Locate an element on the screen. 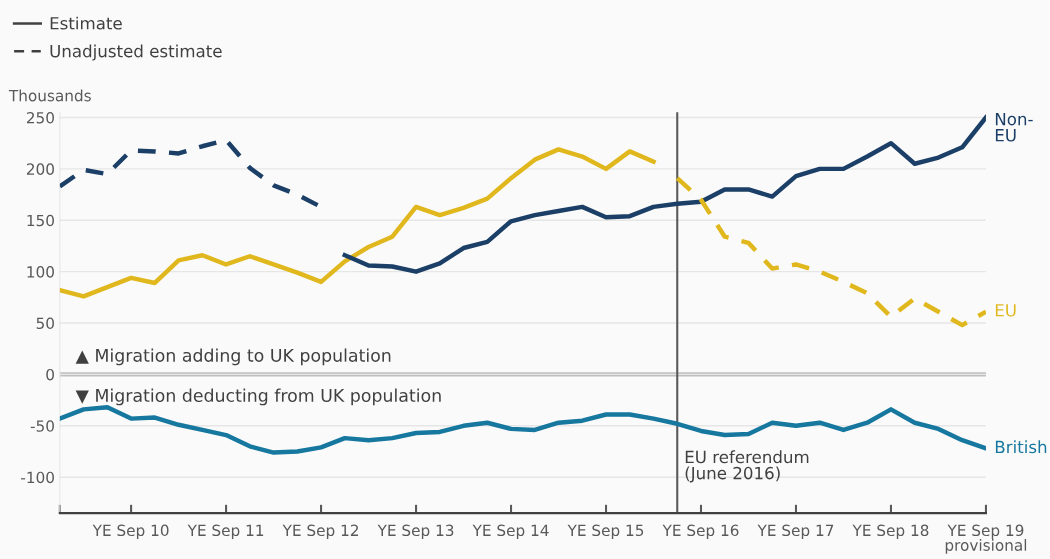 The width and height of the screenshot is (1050, 559). text: Estimate is located at coordinates (86, 23).